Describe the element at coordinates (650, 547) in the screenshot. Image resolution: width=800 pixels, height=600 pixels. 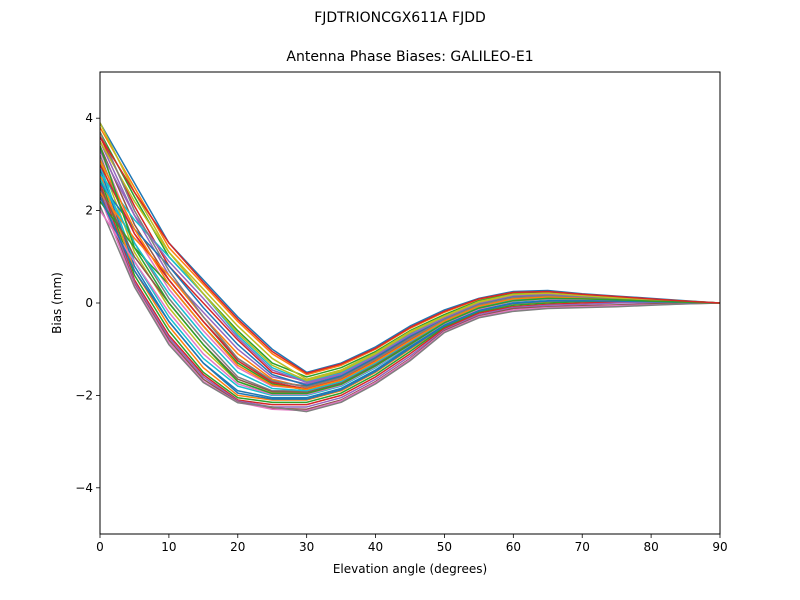
I see `x-tick-label: 80` at that location.